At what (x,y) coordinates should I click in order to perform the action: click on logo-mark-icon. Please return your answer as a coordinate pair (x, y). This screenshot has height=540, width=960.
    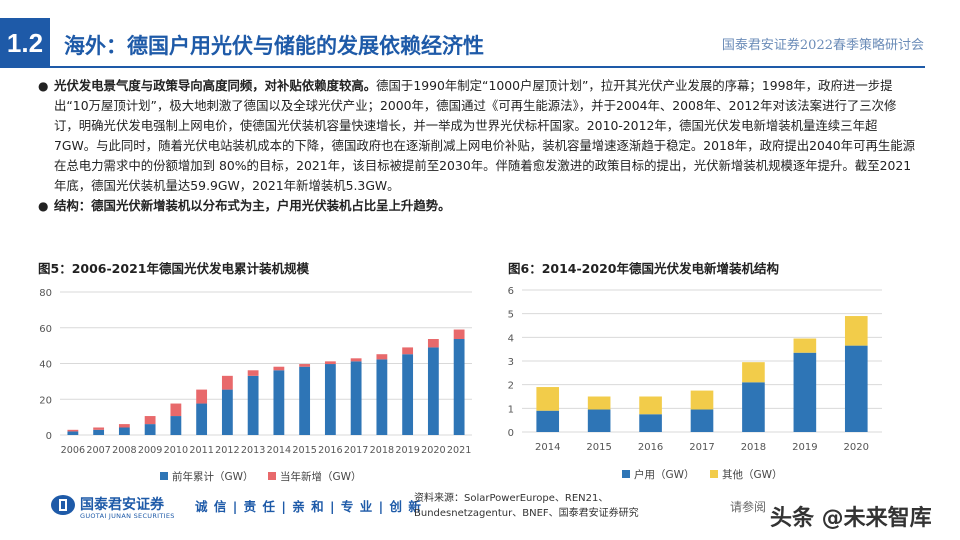
    Looking at the image, I should click on (63, 505).